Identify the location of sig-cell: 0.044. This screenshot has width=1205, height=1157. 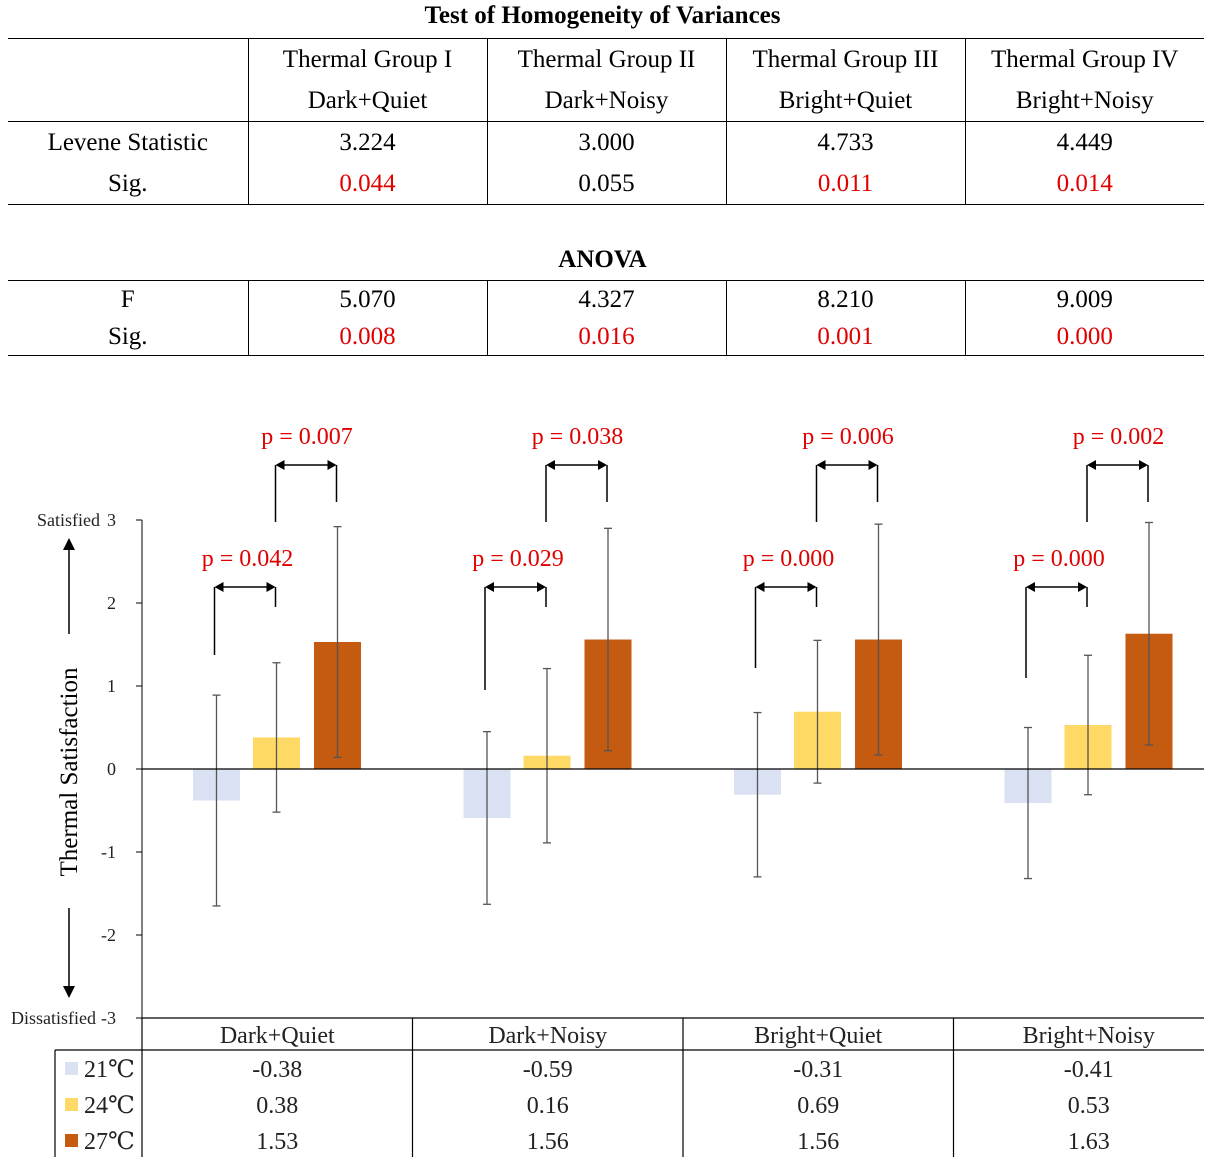
(368, 184).